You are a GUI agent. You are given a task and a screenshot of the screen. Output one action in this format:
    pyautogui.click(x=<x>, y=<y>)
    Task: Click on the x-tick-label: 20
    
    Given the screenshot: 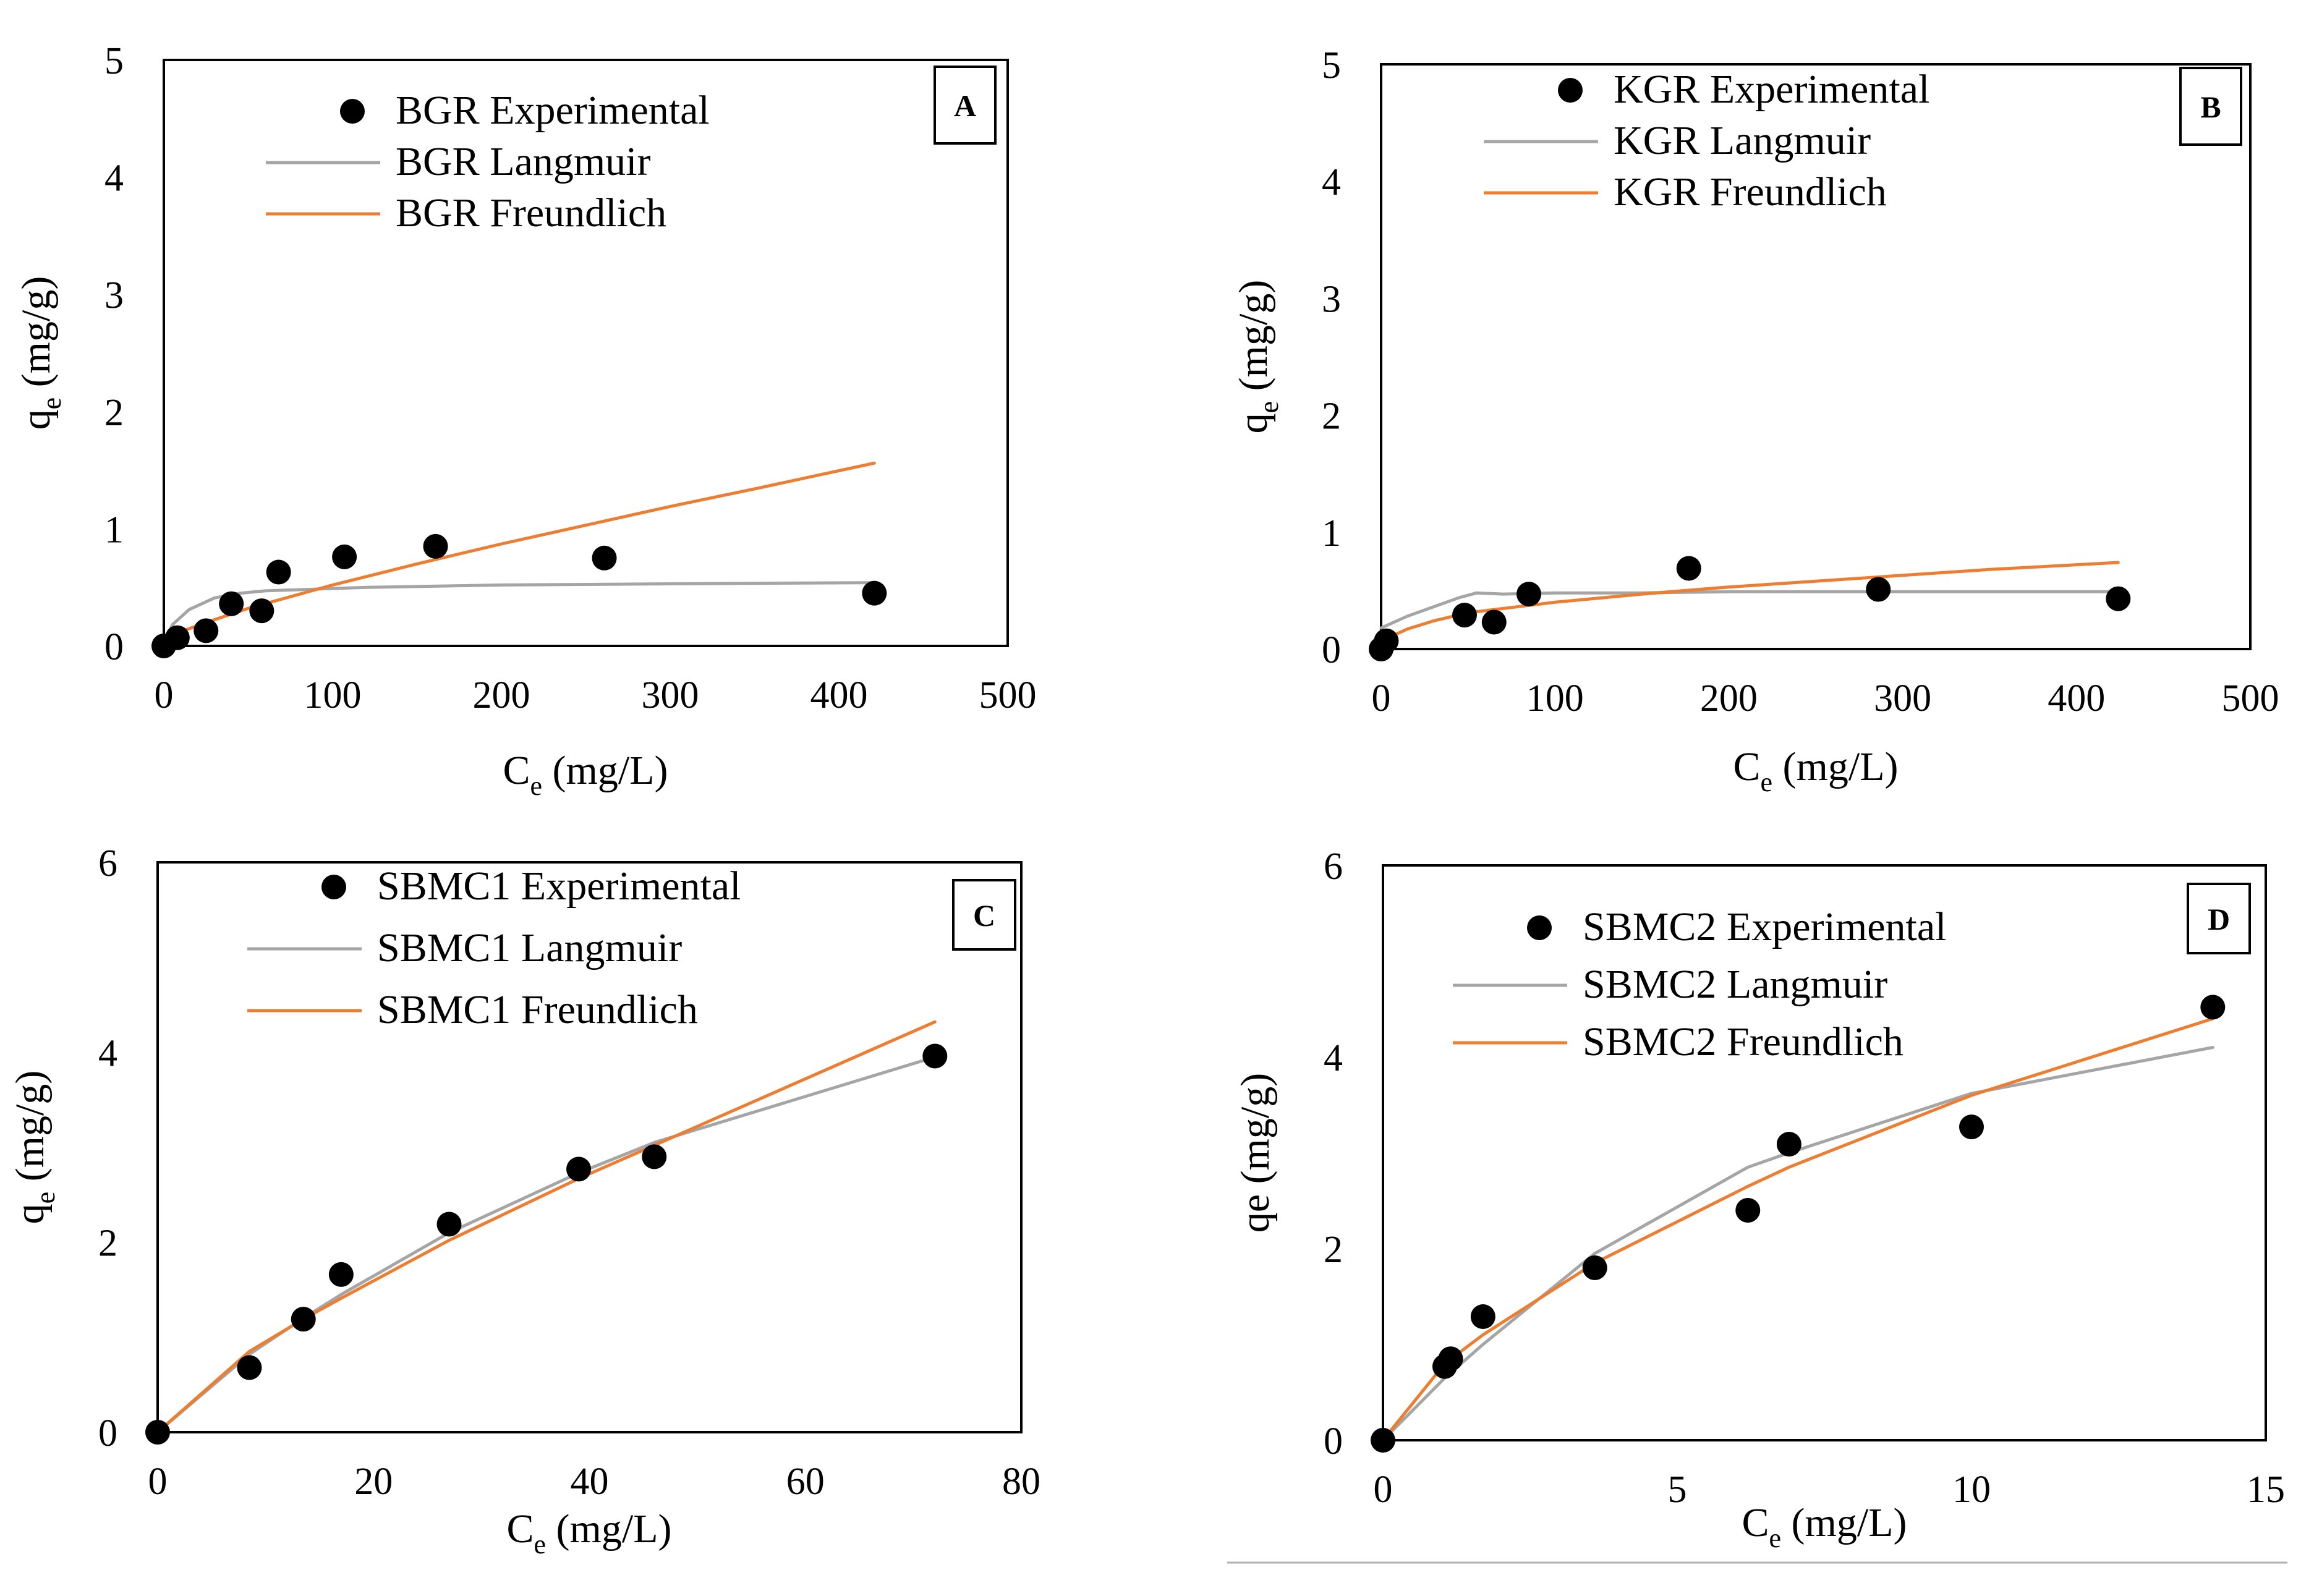 What is the action you would take?
    pyautogui.click(x=373, y=1482)
    